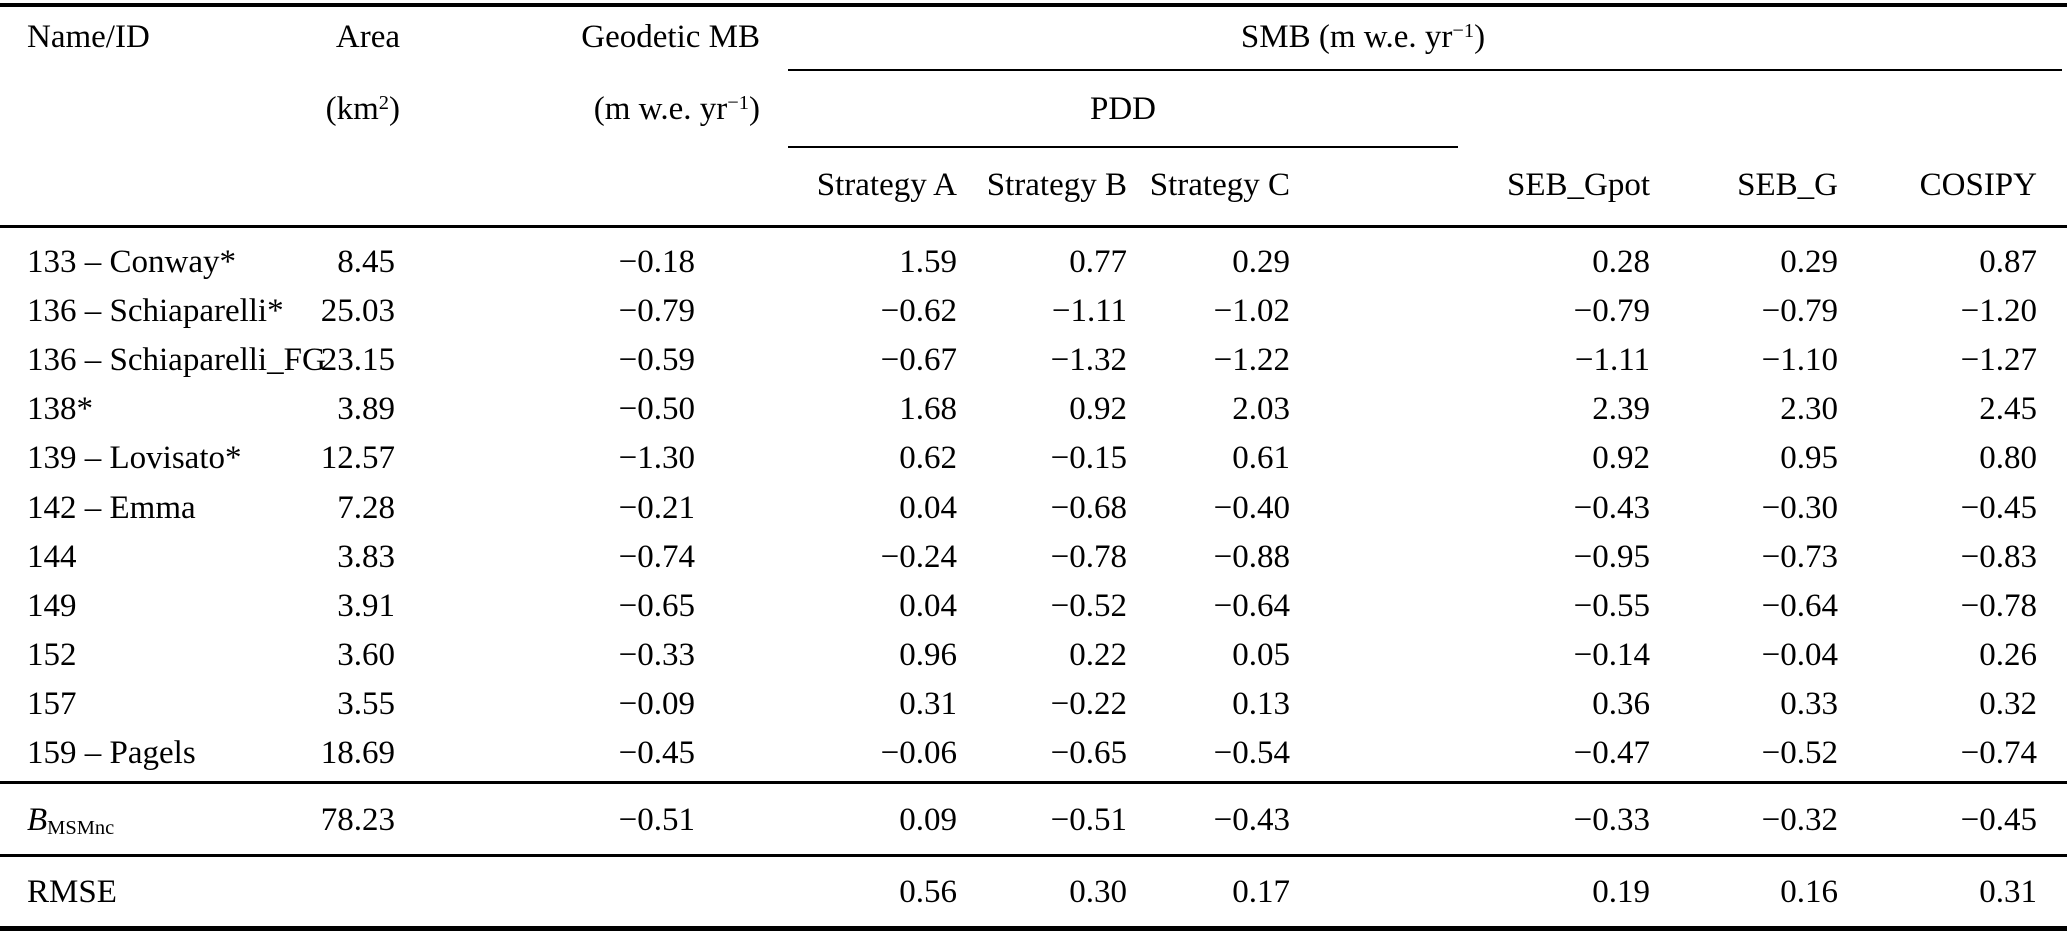 This screenshot has height=933, width=2067. I want to click on strategy-a-value: −0.62, so click(918, 311).